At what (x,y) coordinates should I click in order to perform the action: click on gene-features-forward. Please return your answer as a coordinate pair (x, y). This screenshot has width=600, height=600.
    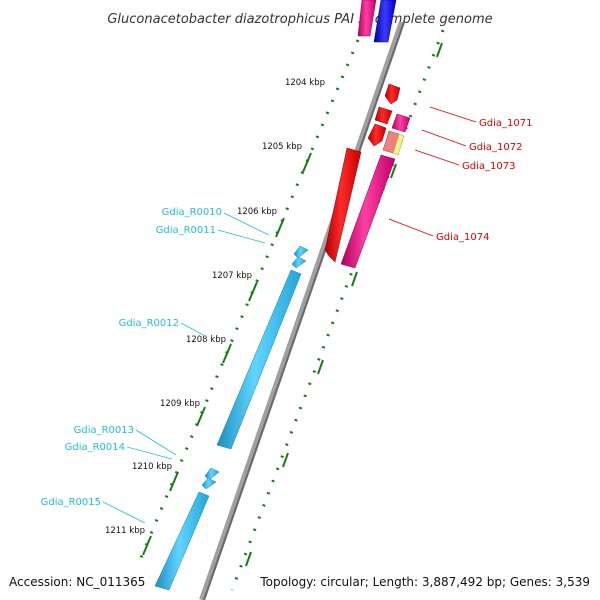
    Looking at the image, I should click on (367, 176).